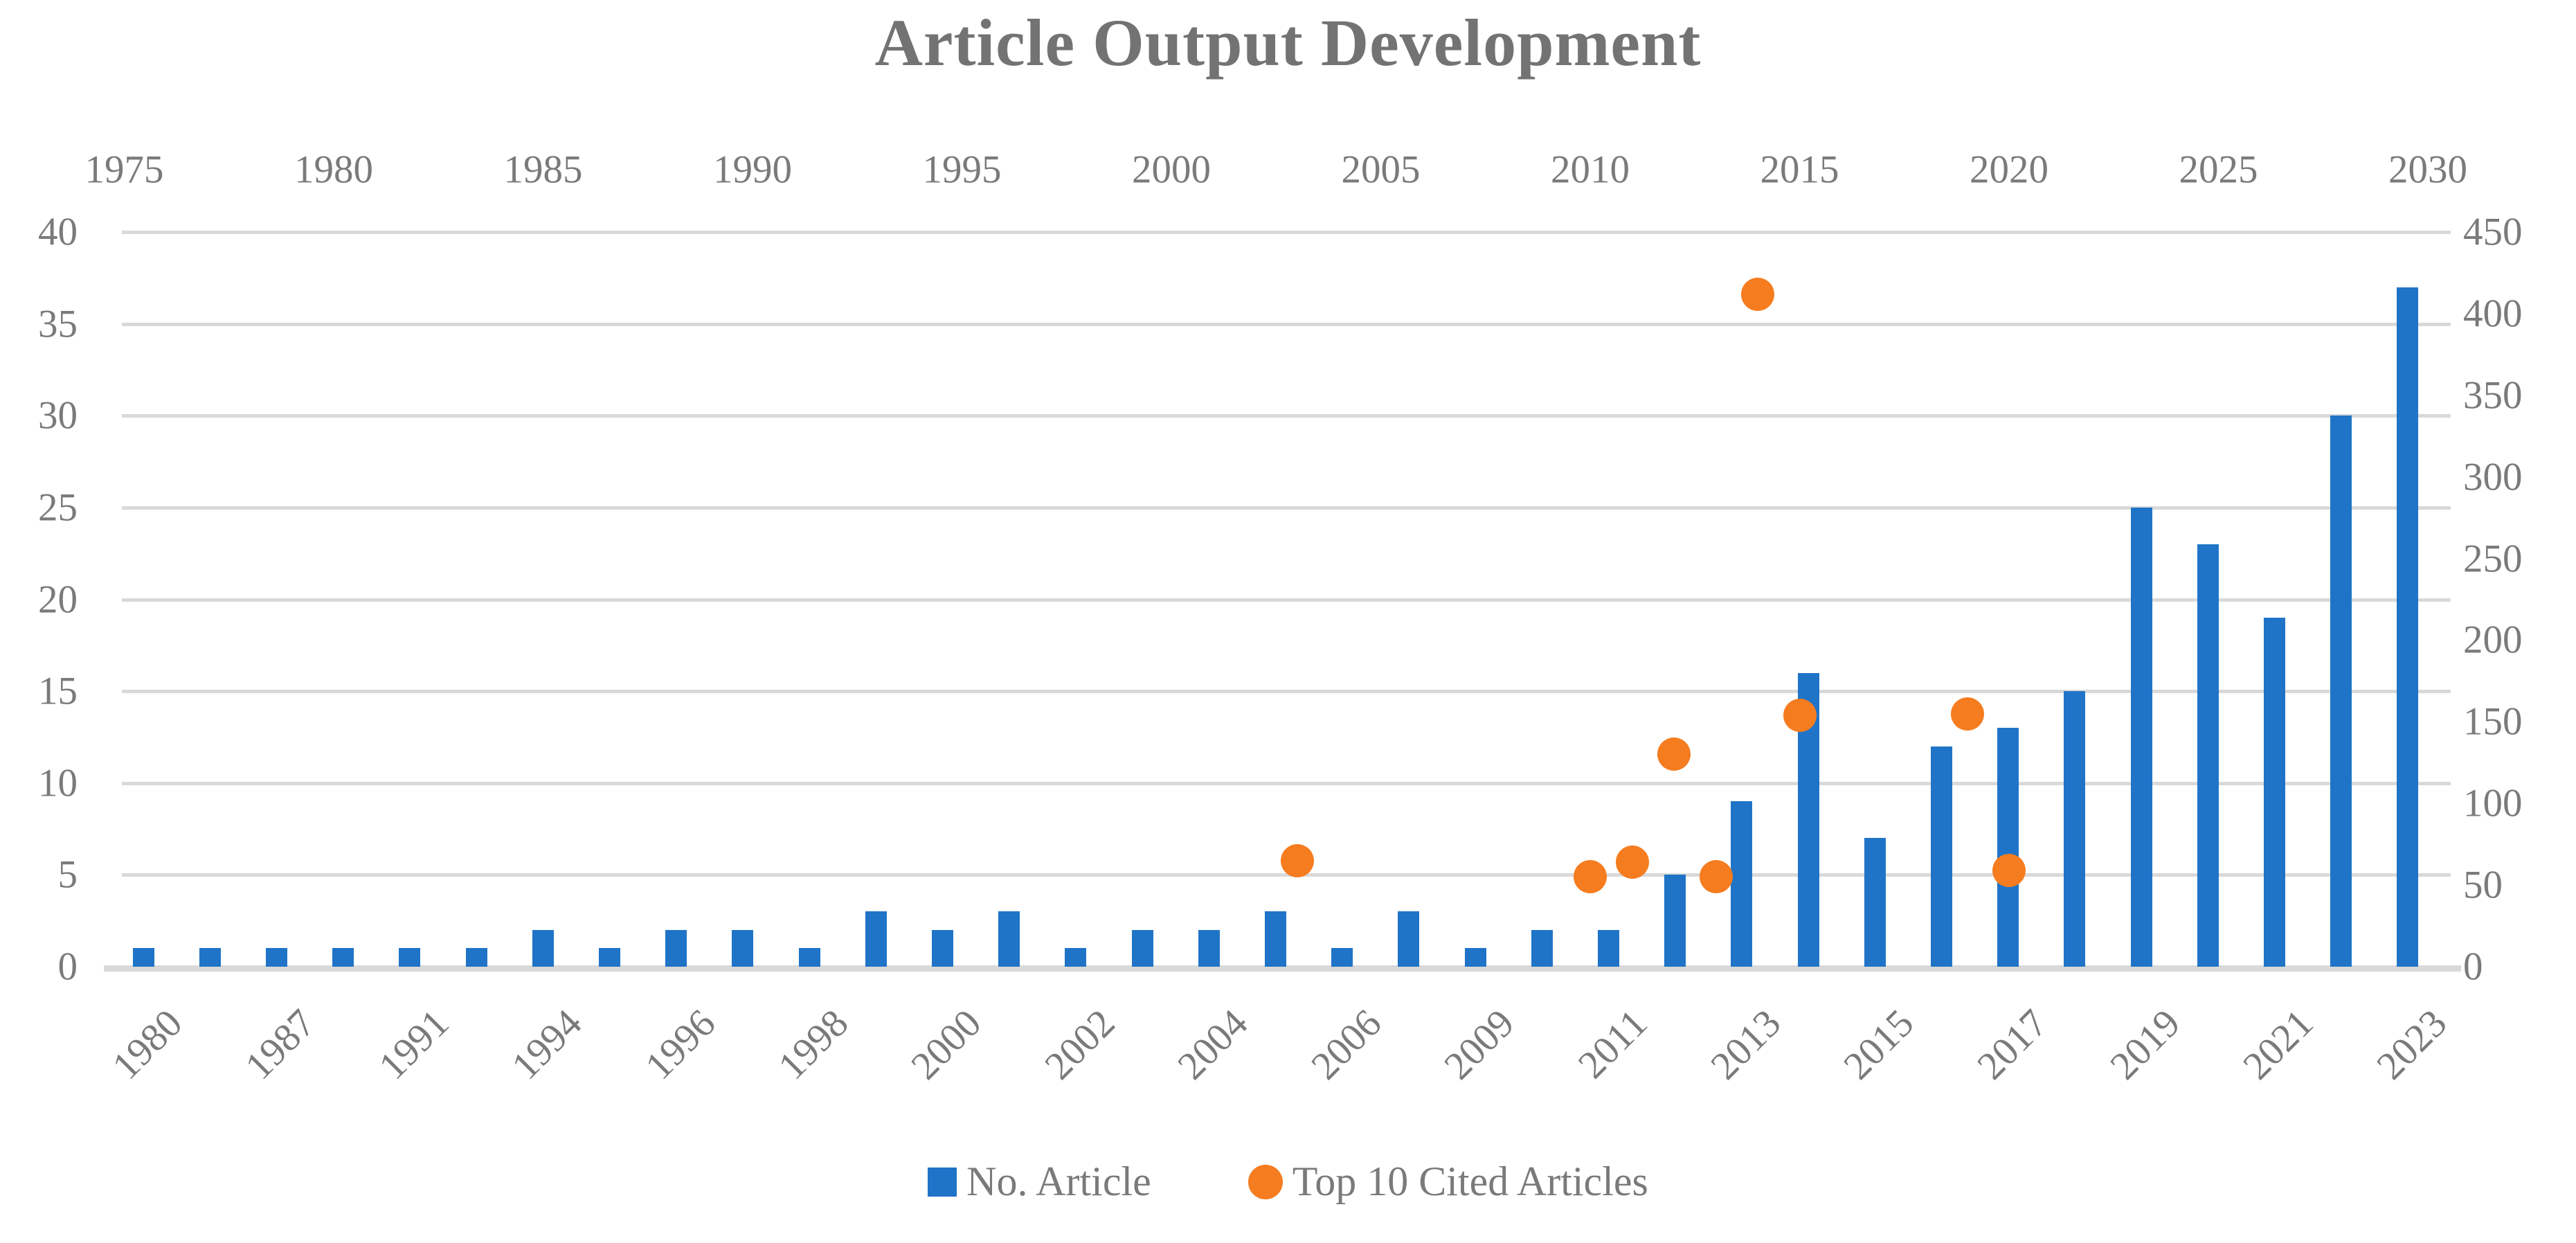  Describe the element at coordinates (67, 967) in the screenshot. I see `y-axis-left-tick-label: 0` at that location.